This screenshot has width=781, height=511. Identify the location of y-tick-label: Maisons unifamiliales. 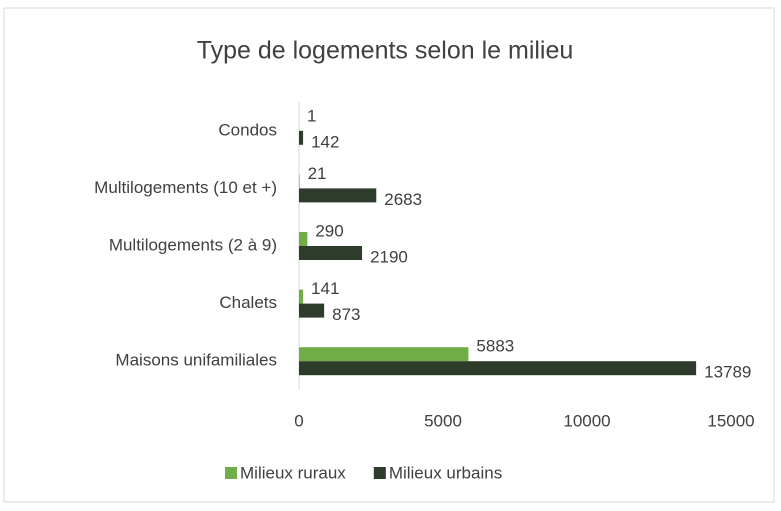
(196, 360).